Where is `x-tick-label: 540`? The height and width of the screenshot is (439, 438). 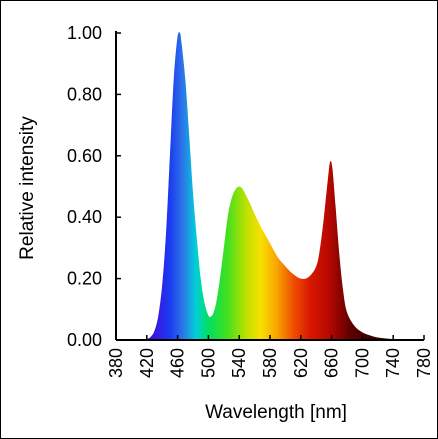
x-tick-label: 540 is located at coordinates (239, 363).